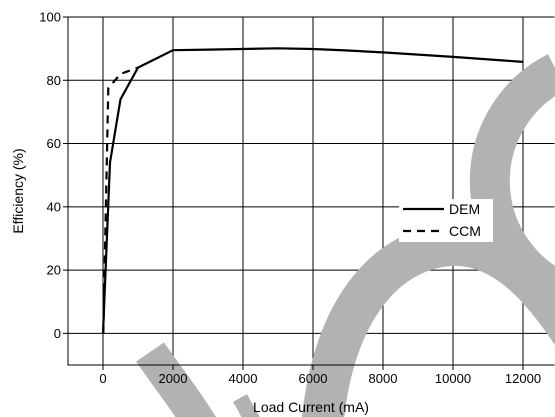  What do you see at coordinates (523, 378) in the screenshot?
I see `x-tick-label: 12000` at bounding box center [523, 378].